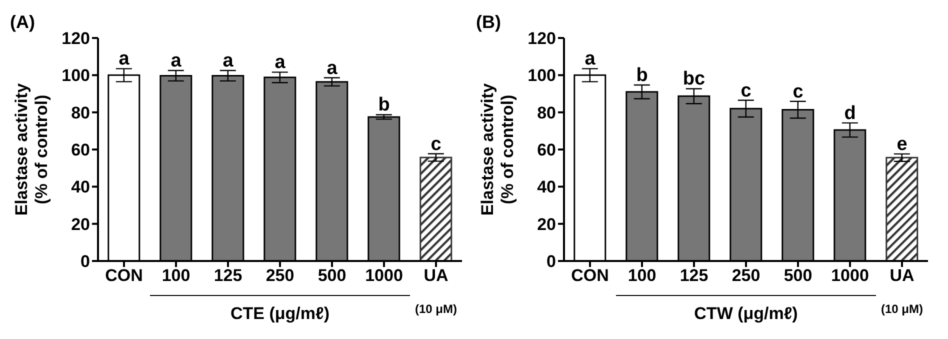 The width and height of the screenshot is (948, 339). What do you see at coordinates (280, 313) in the screenshot?
I see `x-axis-title: CTE (μg/mℓ)` at bounding box center [280, 313].